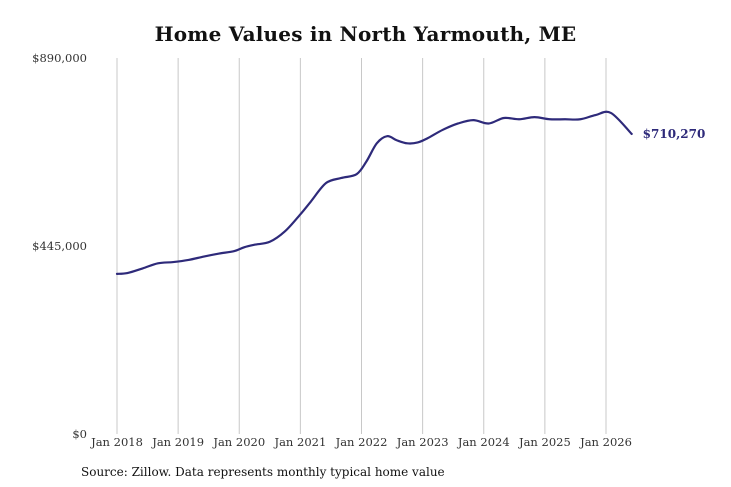 This screenshot has width=731, height=487. Describe the element at coordinates (544, 442) in the screenshot. I see `x-tick-label: Jan 2025` at that location.